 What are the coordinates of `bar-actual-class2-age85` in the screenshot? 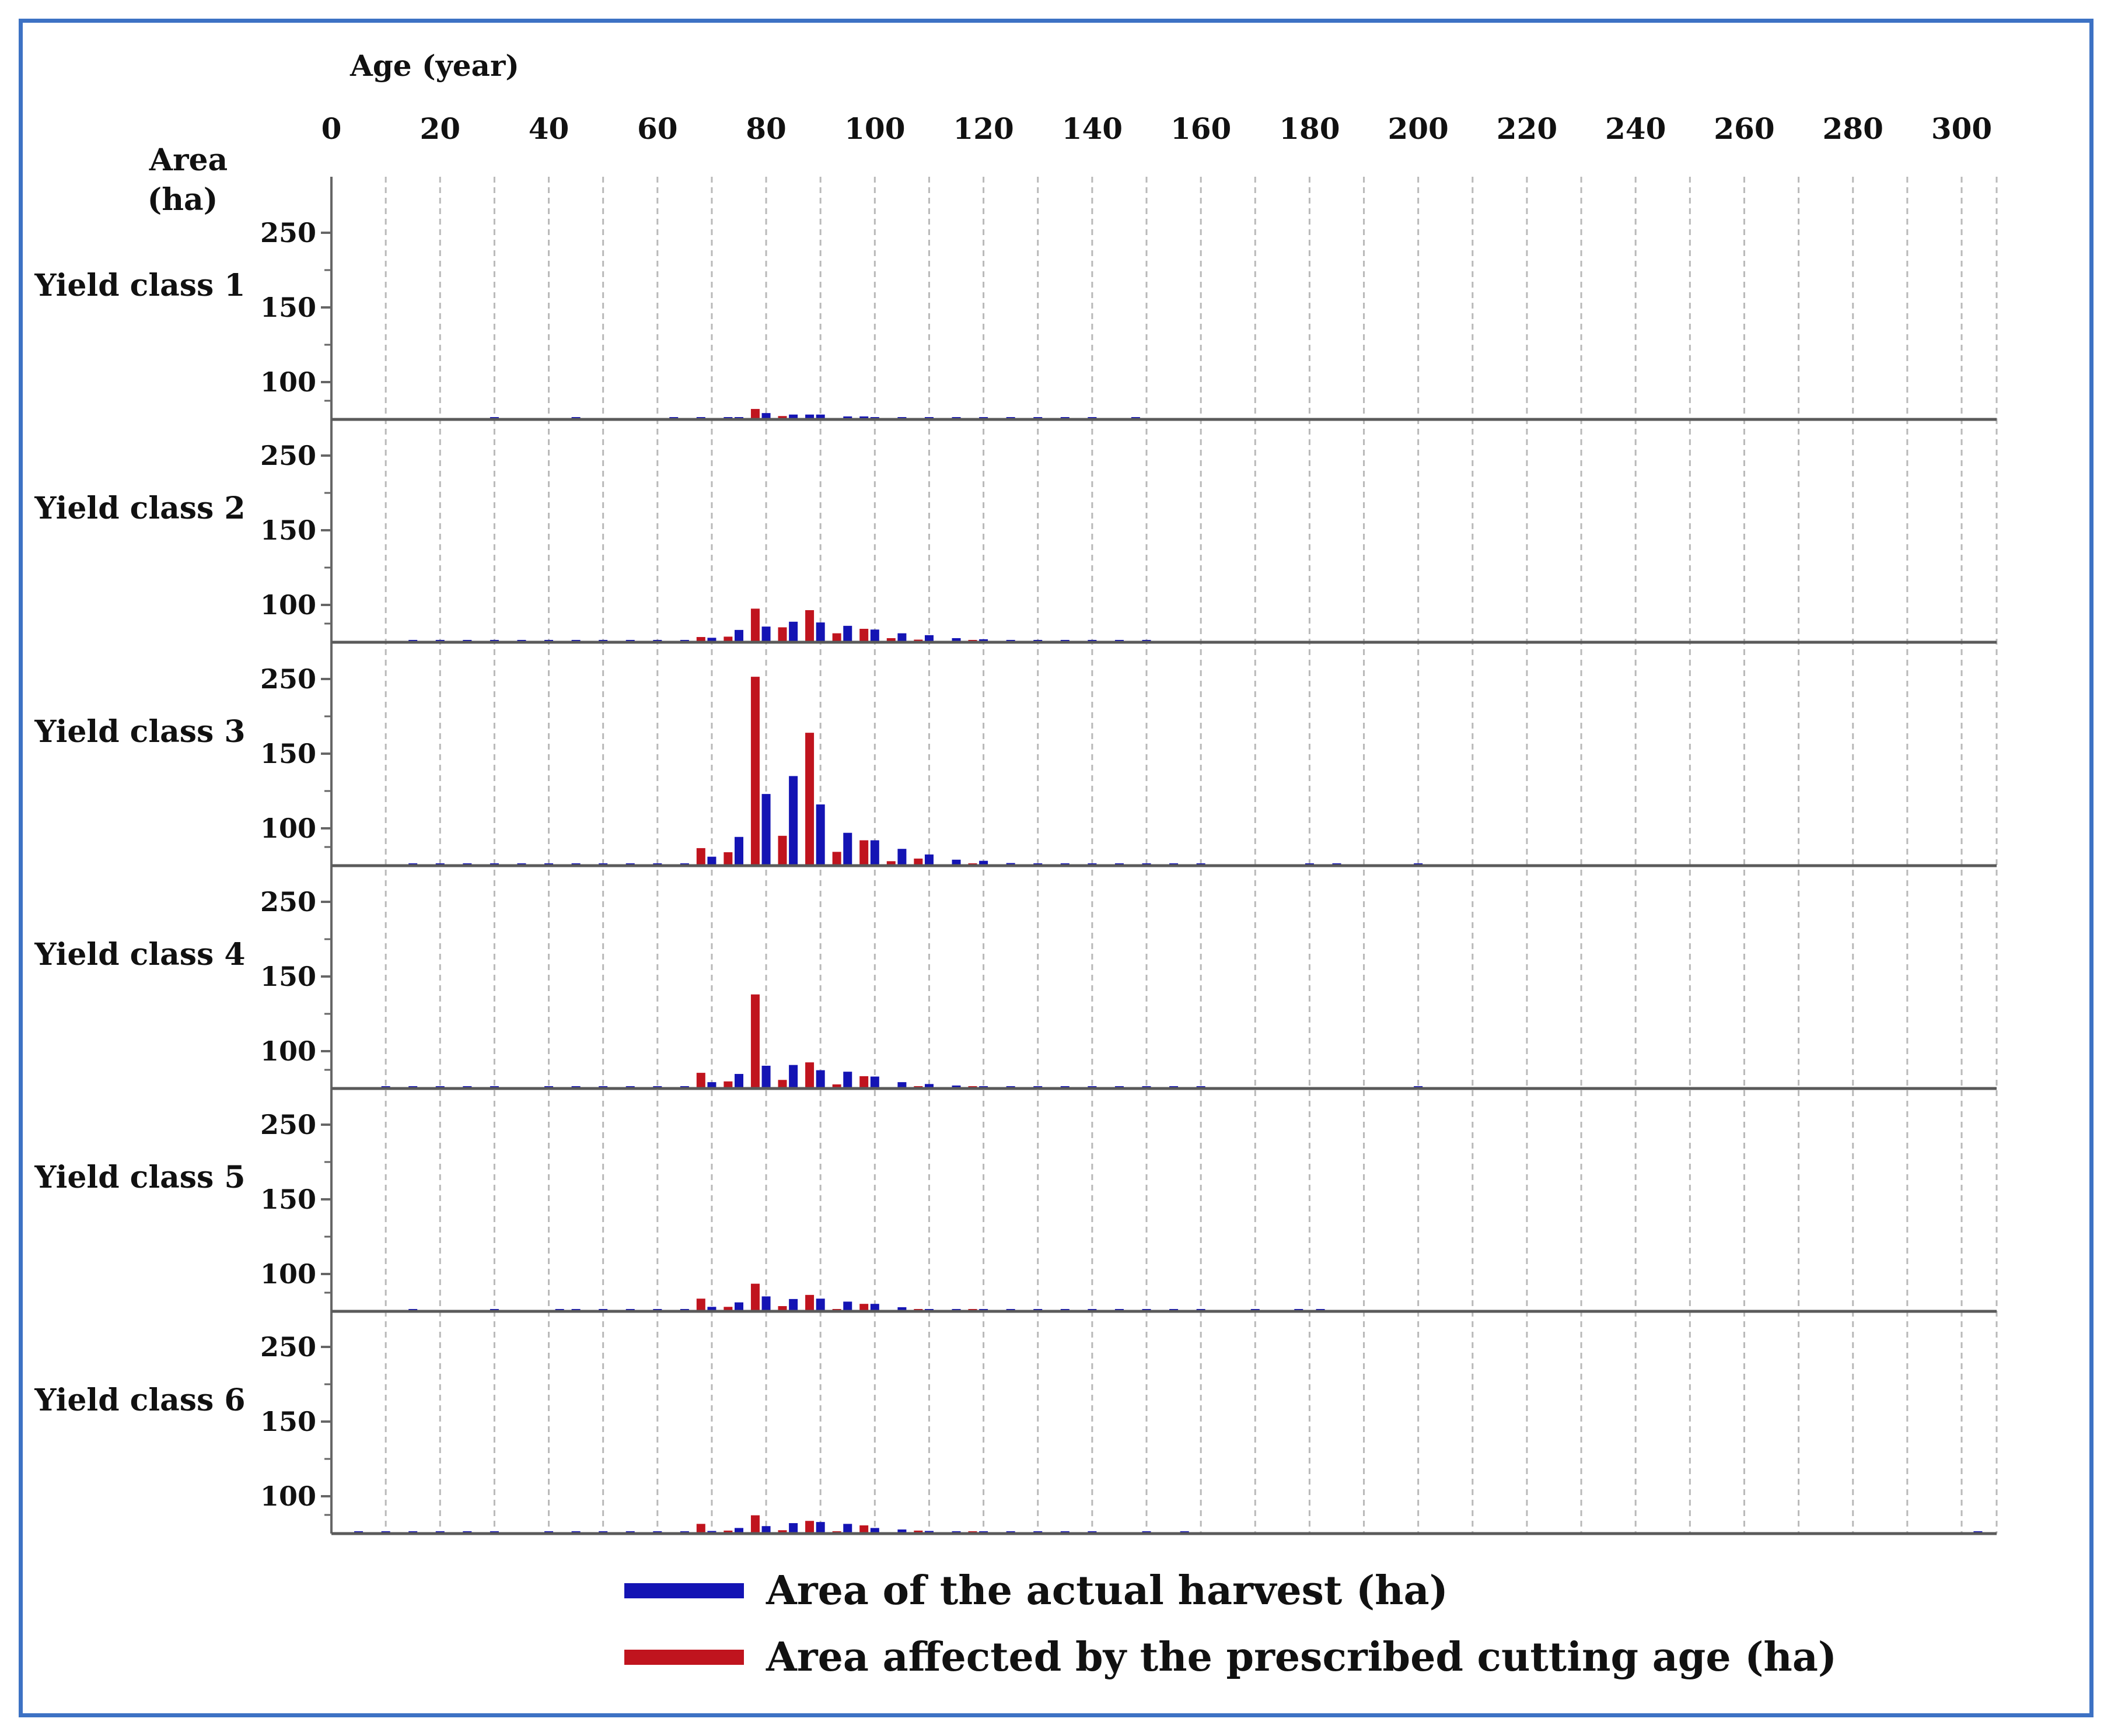 It's located at (793, 631).